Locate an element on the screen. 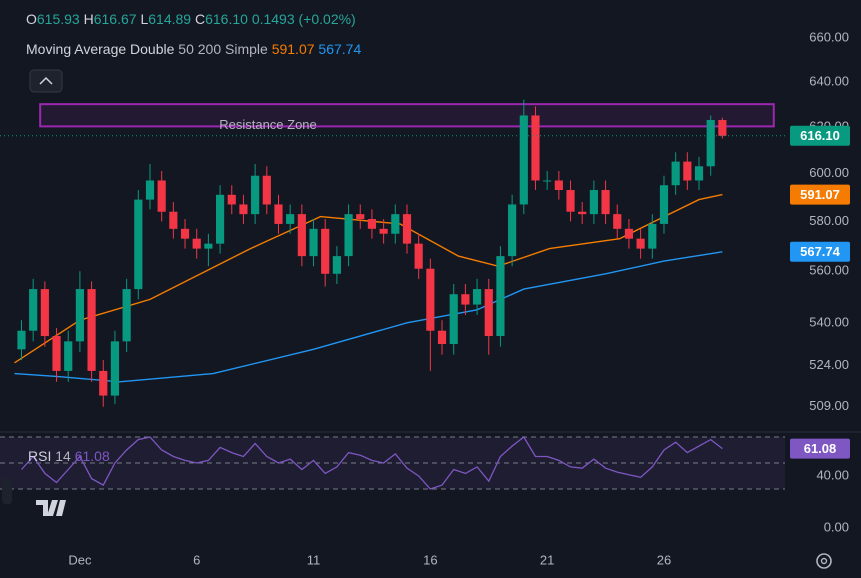 The image size is (861, 578). rsi-params: 14 is located at coordinates (63, 456).